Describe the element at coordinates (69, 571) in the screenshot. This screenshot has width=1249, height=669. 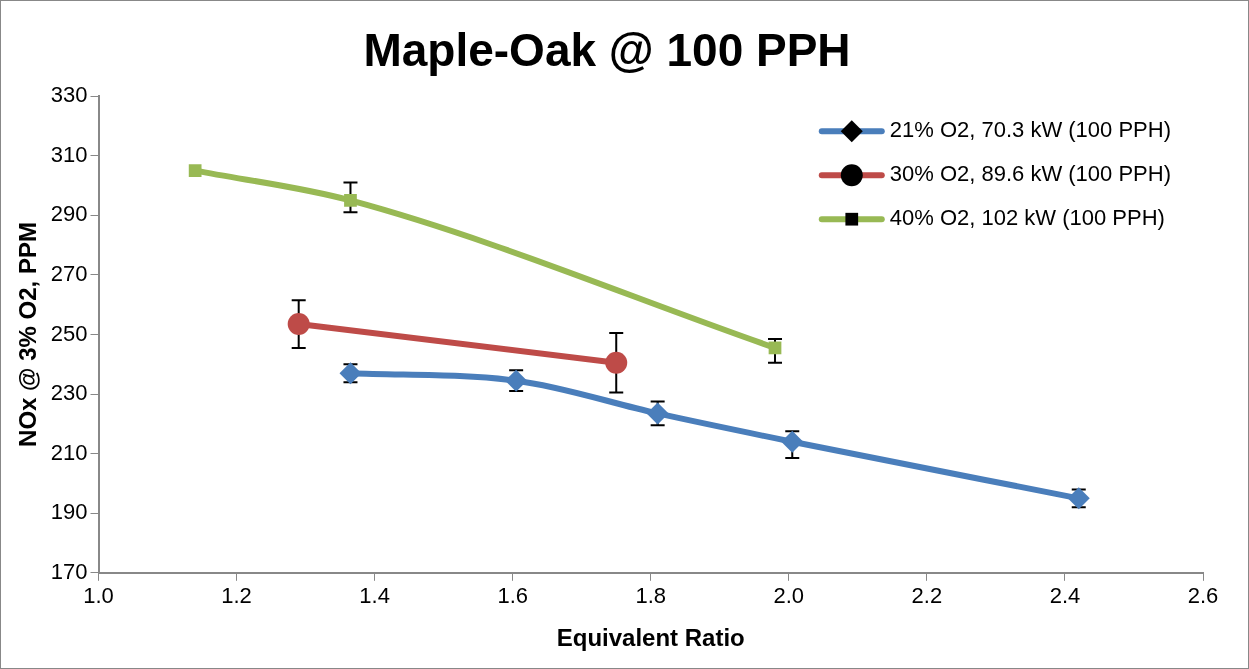
I see `y-tick-label: 170` at that location.